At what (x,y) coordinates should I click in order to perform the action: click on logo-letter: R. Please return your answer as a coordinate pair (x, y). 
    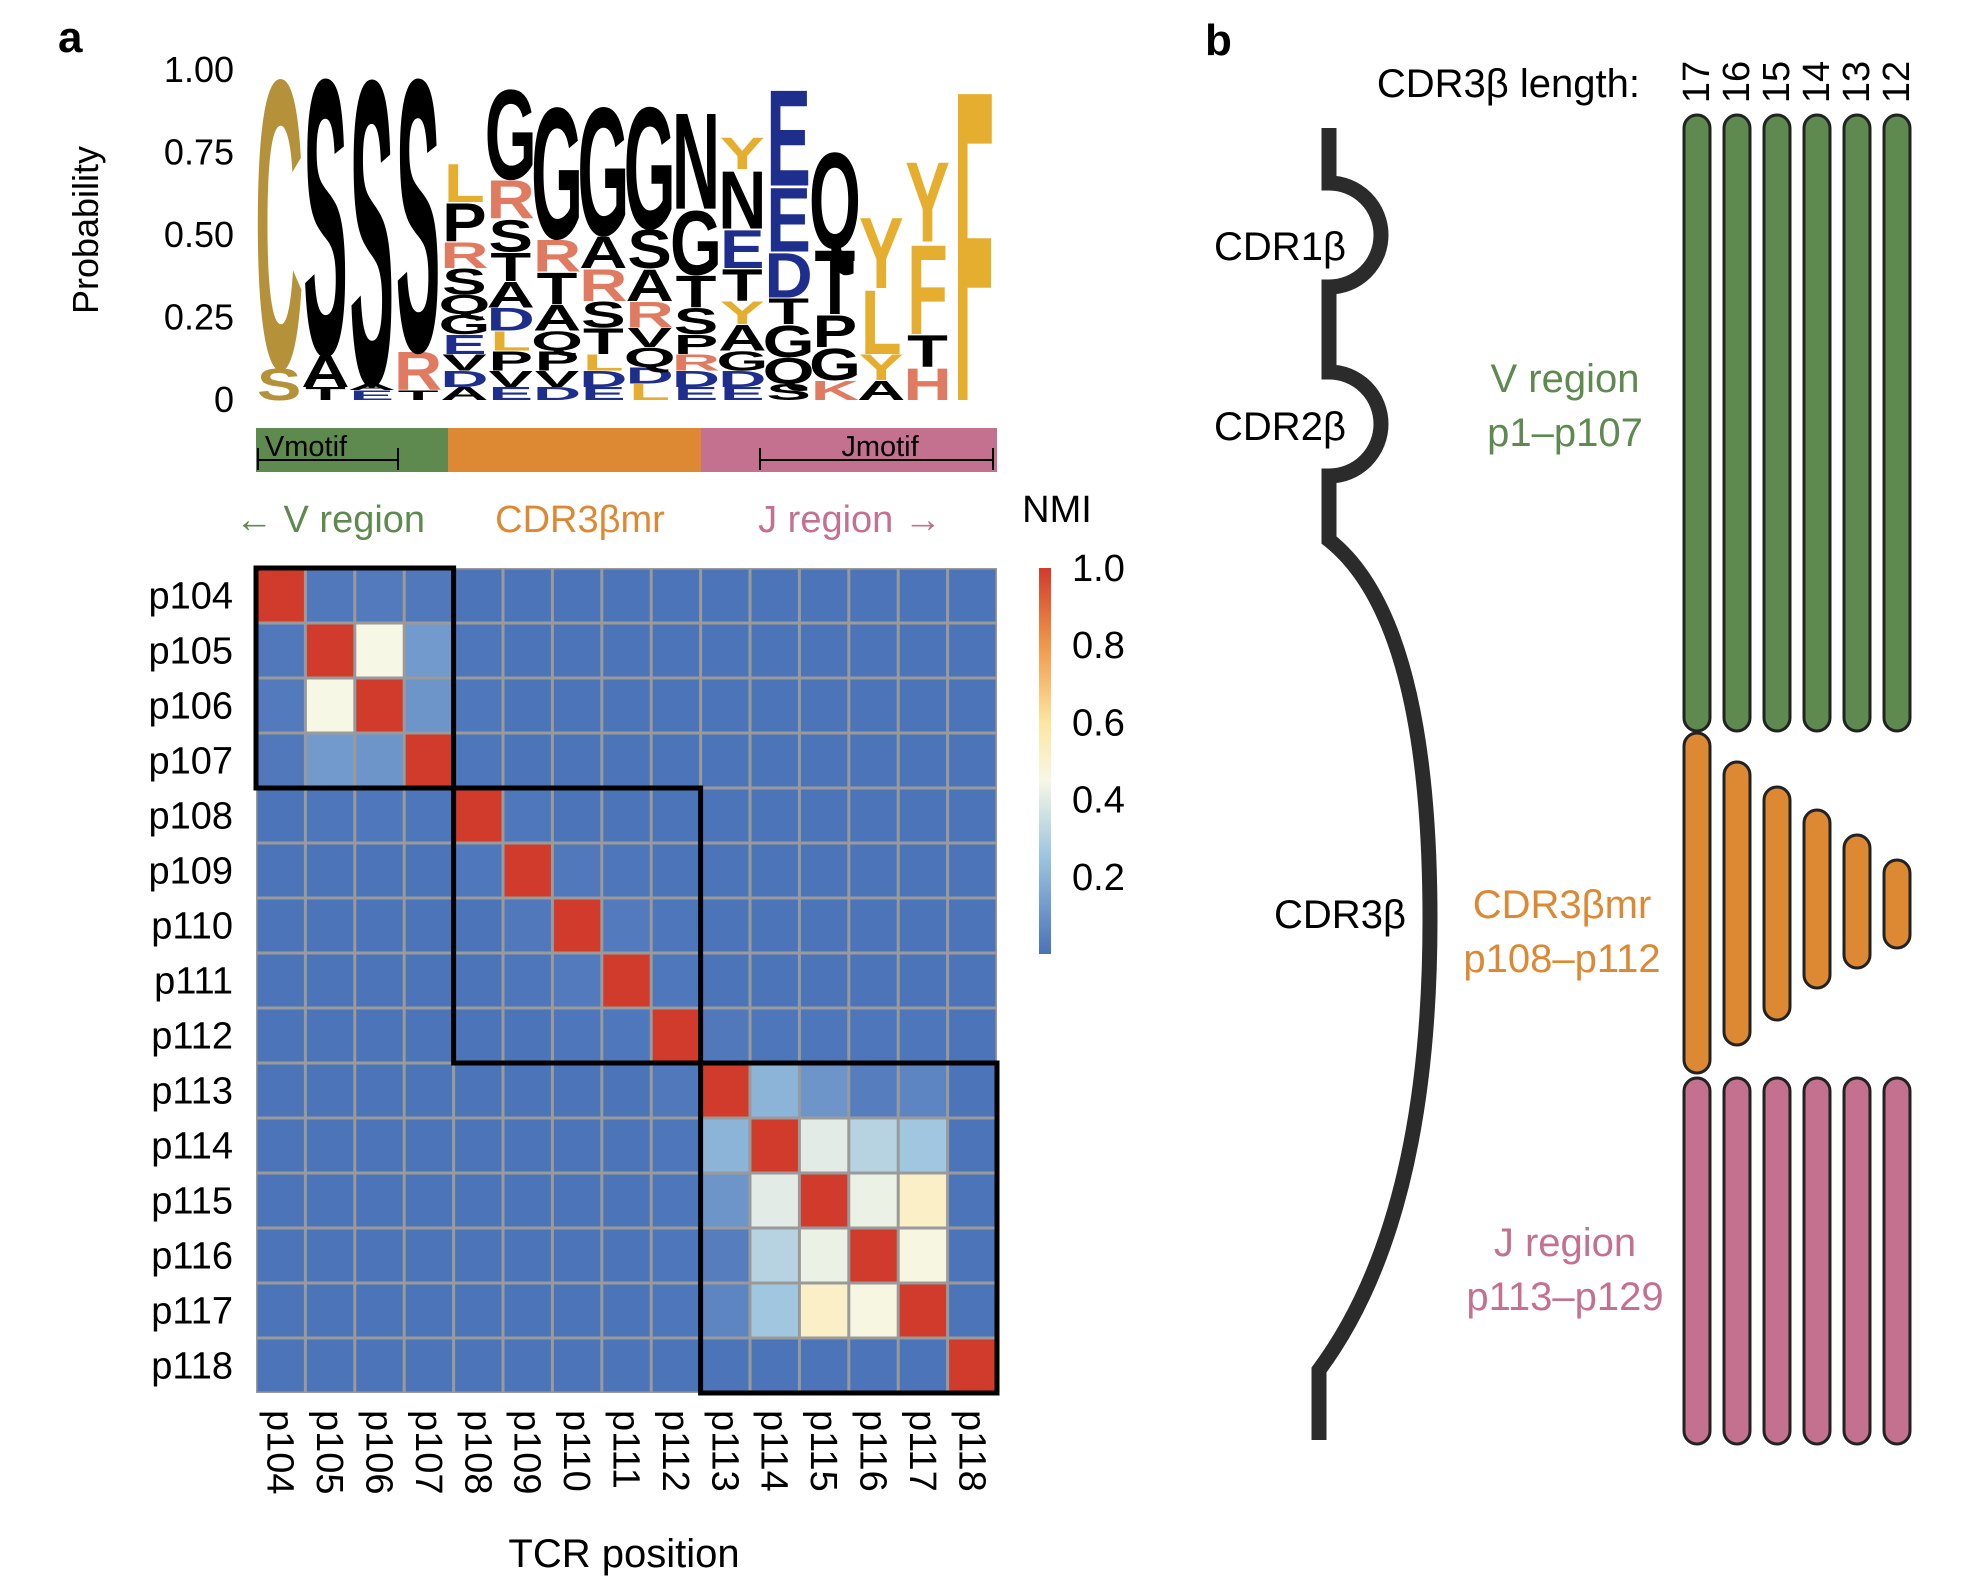
    Looking at the image, I should click on (650, 315).